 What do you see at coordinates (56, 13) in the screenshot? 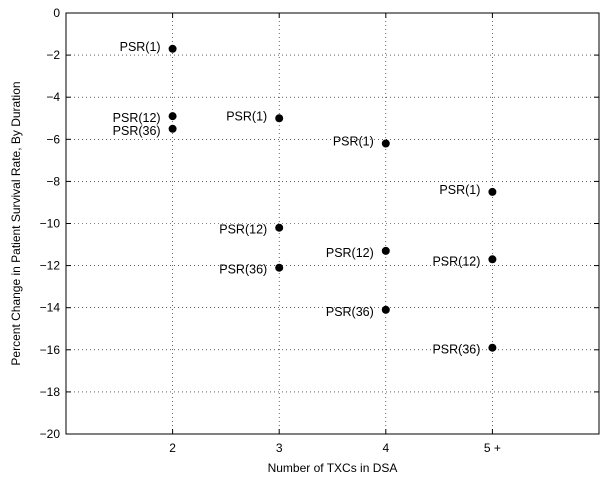
I see `y-tick-label: 0` at bounding box center [56, 13].